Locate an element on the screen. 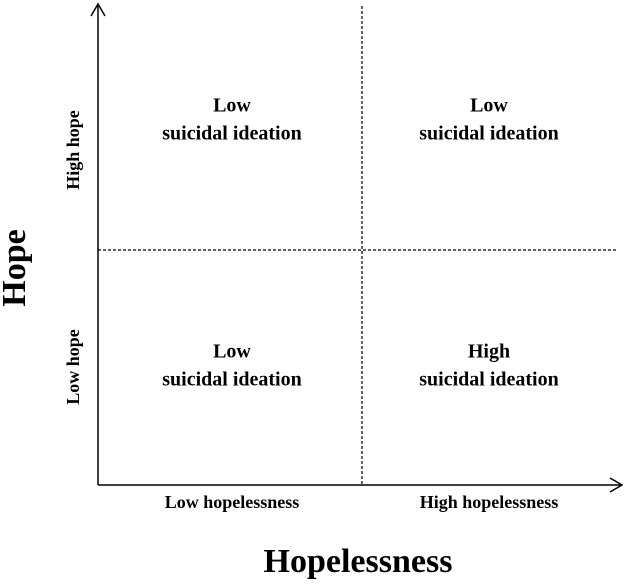 Image resolution: width=626 pixels, height=584 pixels. x-category: Low hopelessness is located at coordinates (232, 502).